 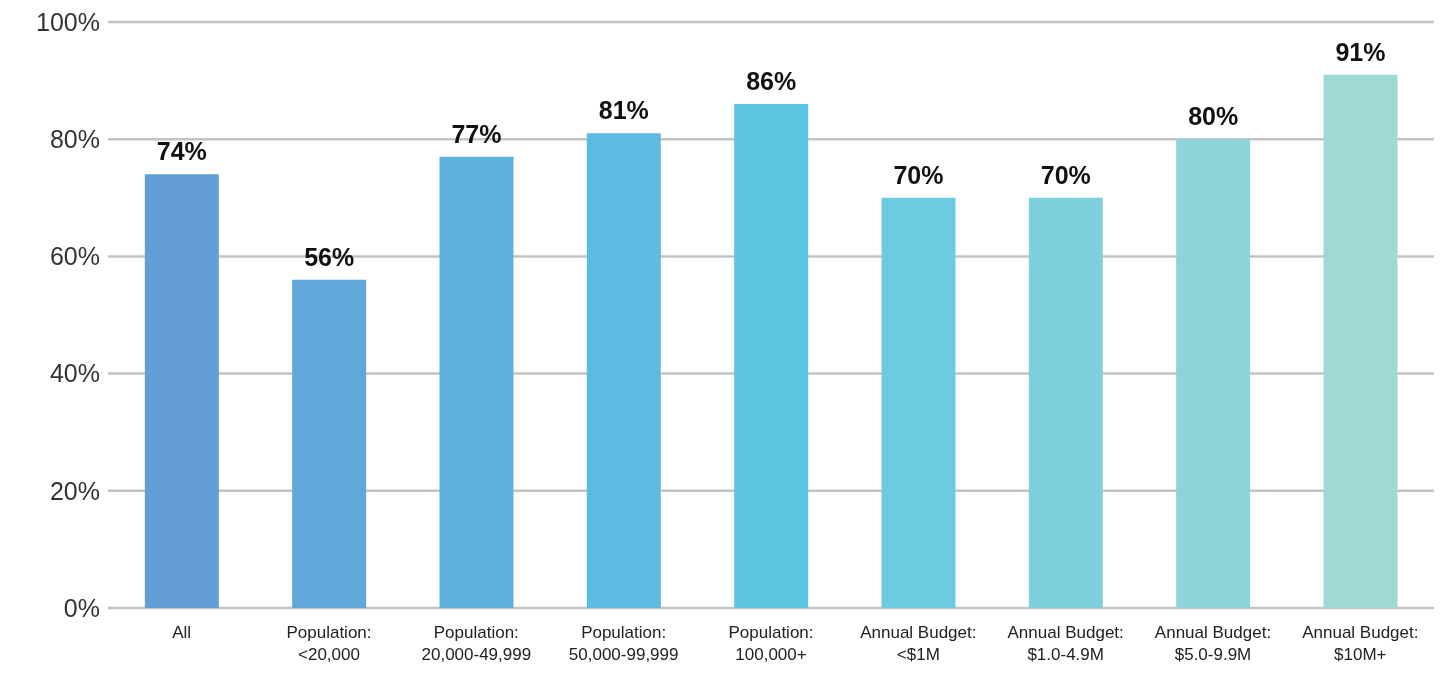 I want to click on data-label: 56%, so click(x=329, y=256).